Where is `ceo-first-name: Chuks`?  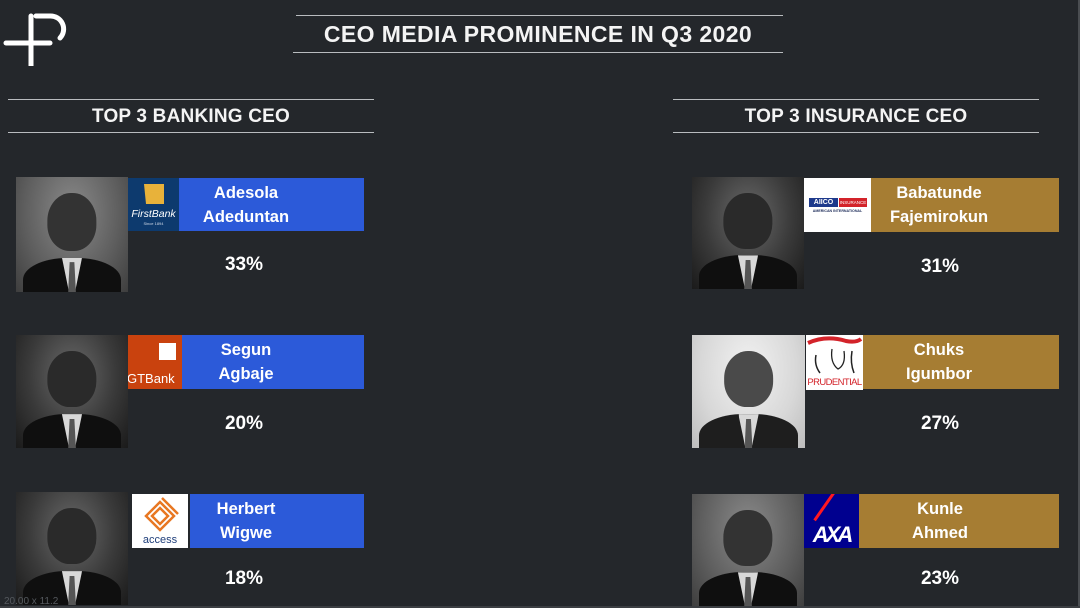
ceo-first-name: Chuks is located at coordinates (939, 350).